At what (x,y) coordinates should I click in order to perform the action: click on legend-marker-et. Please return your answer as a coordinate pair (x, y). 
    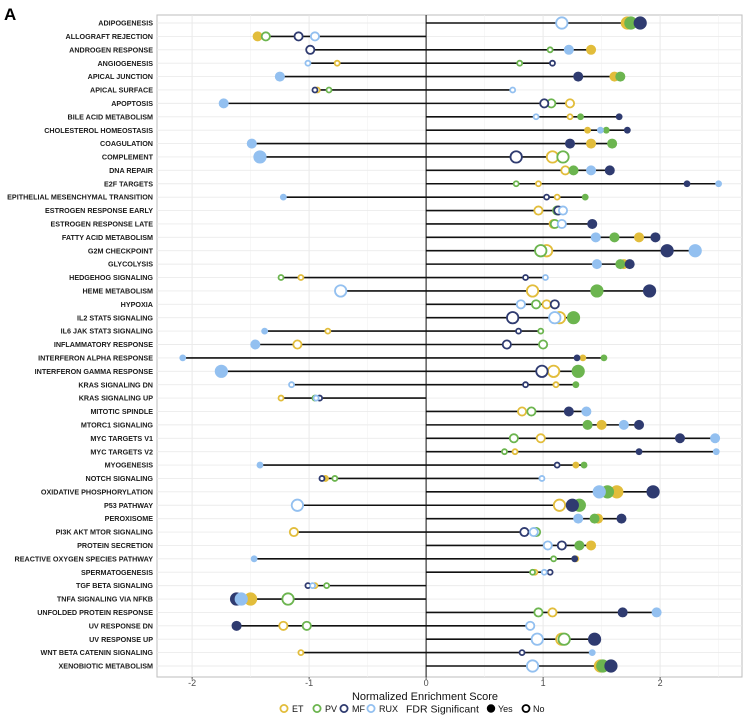
    Looking at the image, I should click on (284, 709).